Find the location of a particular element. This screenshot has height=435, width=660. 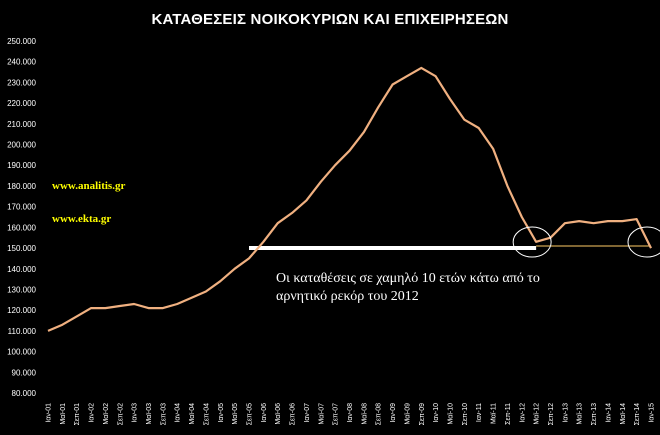

x-tick-label: Σεπ-11 is located at coordinates (508, 414).